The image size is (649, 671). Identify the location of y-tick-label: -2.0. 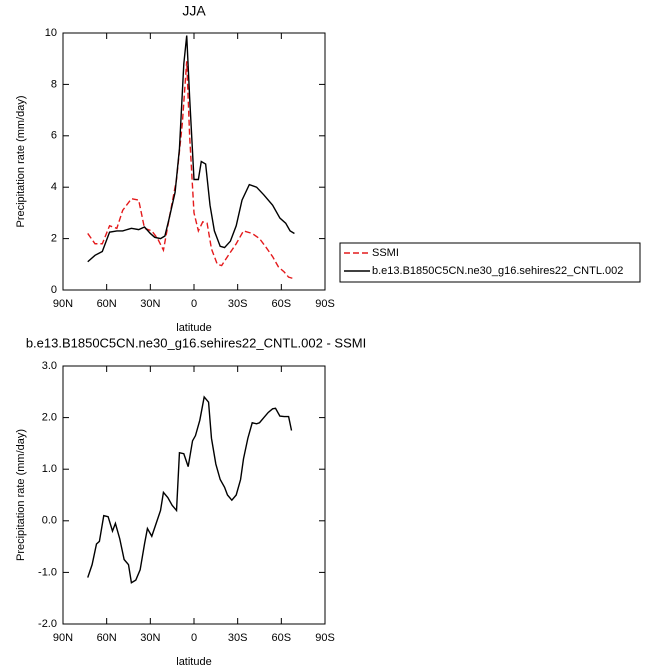
(47, 624).